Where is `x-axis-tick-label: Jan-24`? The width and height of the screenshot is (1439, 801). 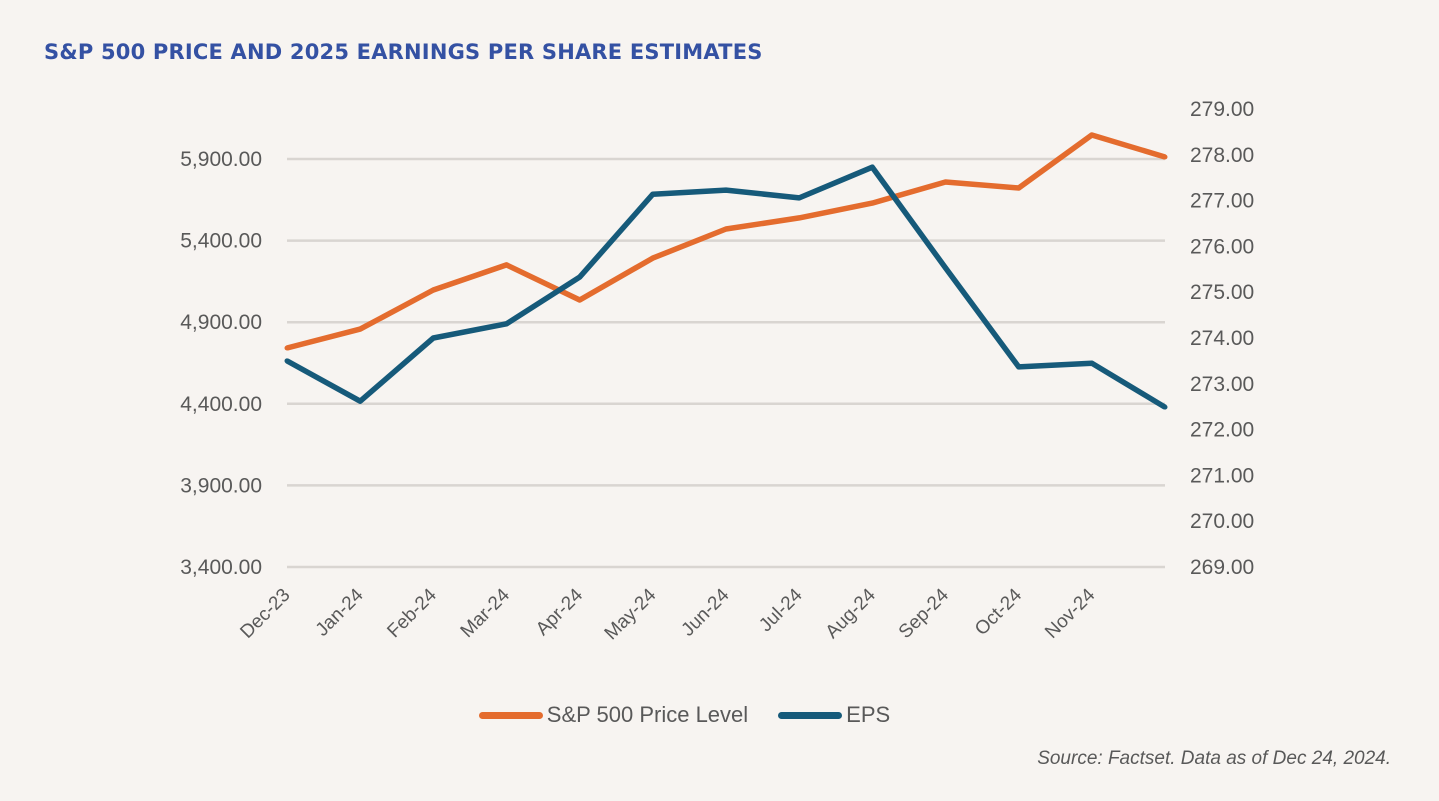 x-axis-tick-label: Jan-24 is located at coordinates (340, 612).